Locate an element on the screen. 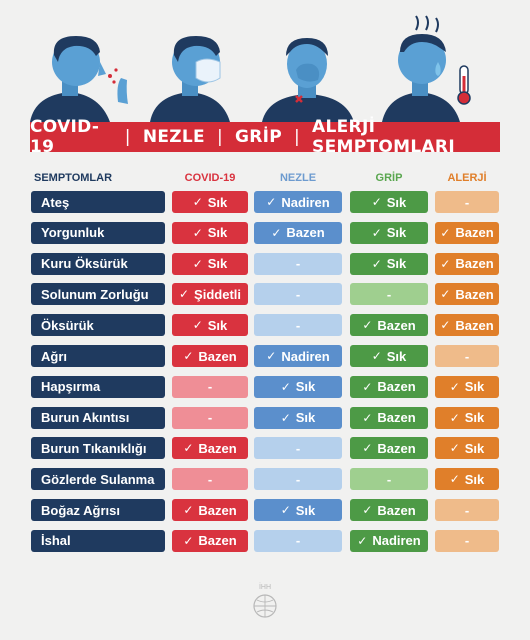 The height and width of the screenshot is (640, 530). covid-cell: ✓ Şiddetli is located at coordinates (210, 294).